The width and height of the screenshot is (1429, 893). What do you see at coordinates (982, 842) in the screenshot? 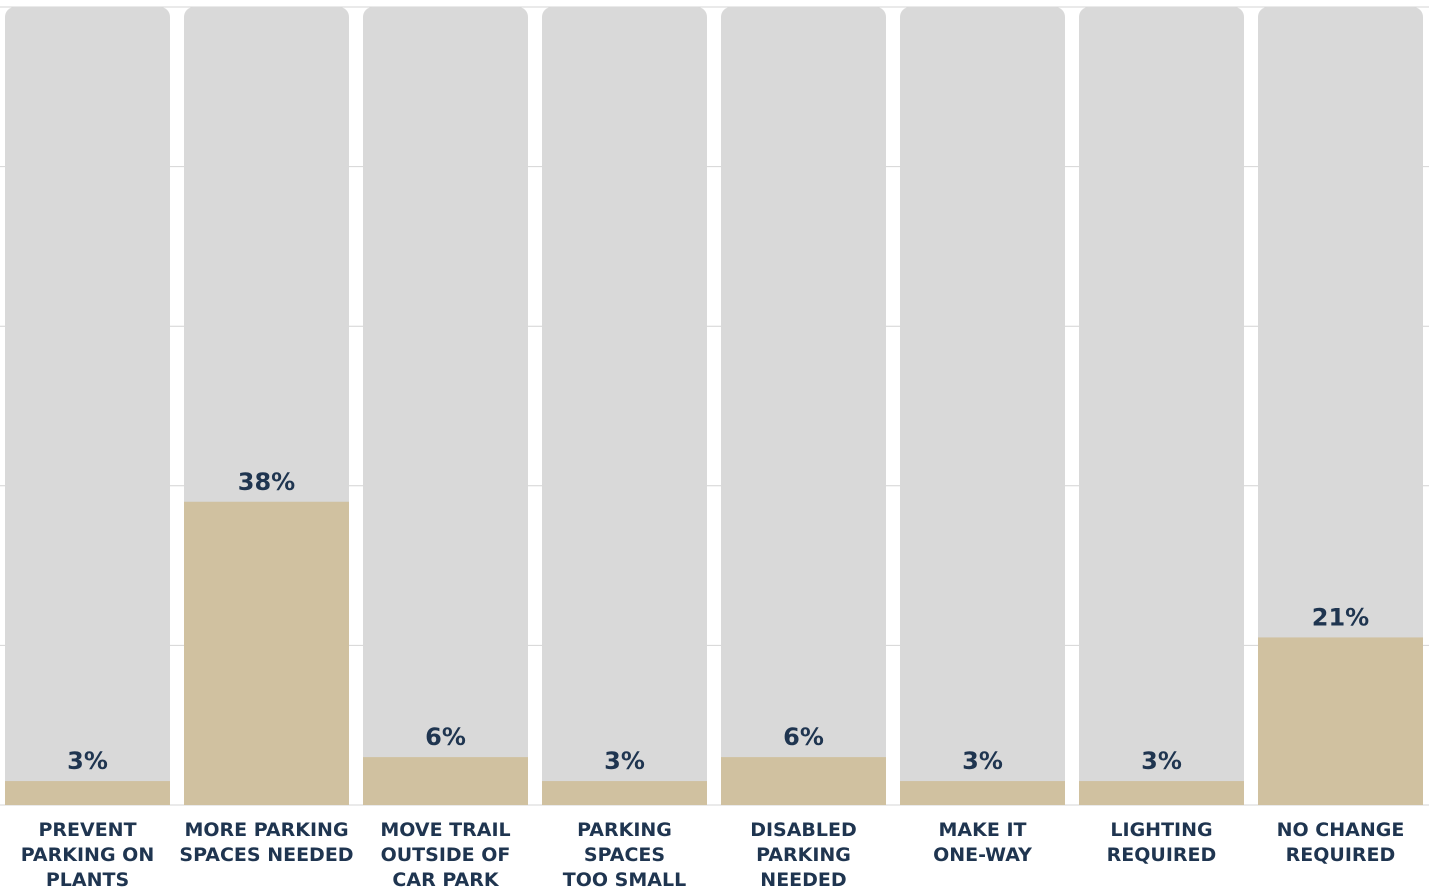
I see `category-label: MAKE IT ONE-WAY` at bounding box center [982, 842].